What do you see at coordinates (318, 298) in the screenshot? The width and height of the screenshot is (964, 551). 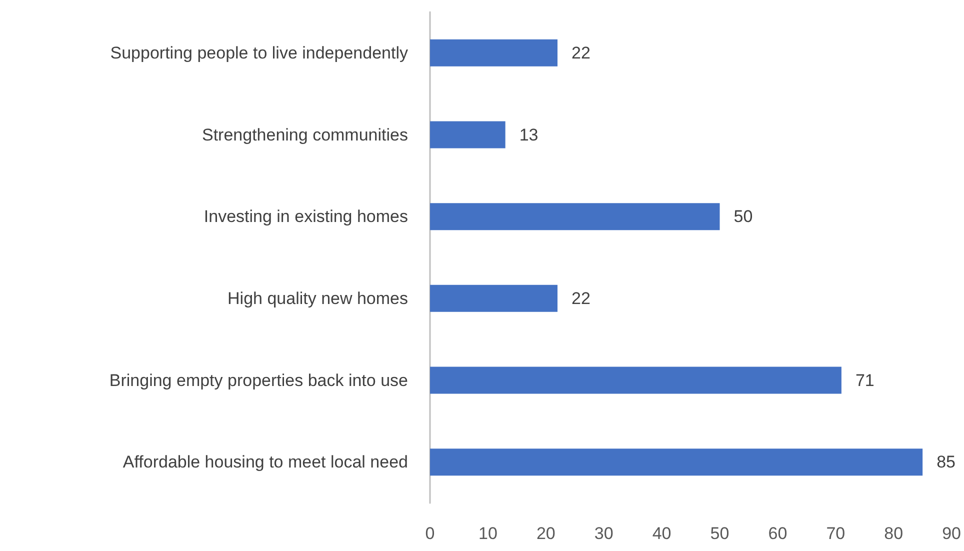 I see `y-tick-label: High quality new homes` at bounding box center [318, 298].